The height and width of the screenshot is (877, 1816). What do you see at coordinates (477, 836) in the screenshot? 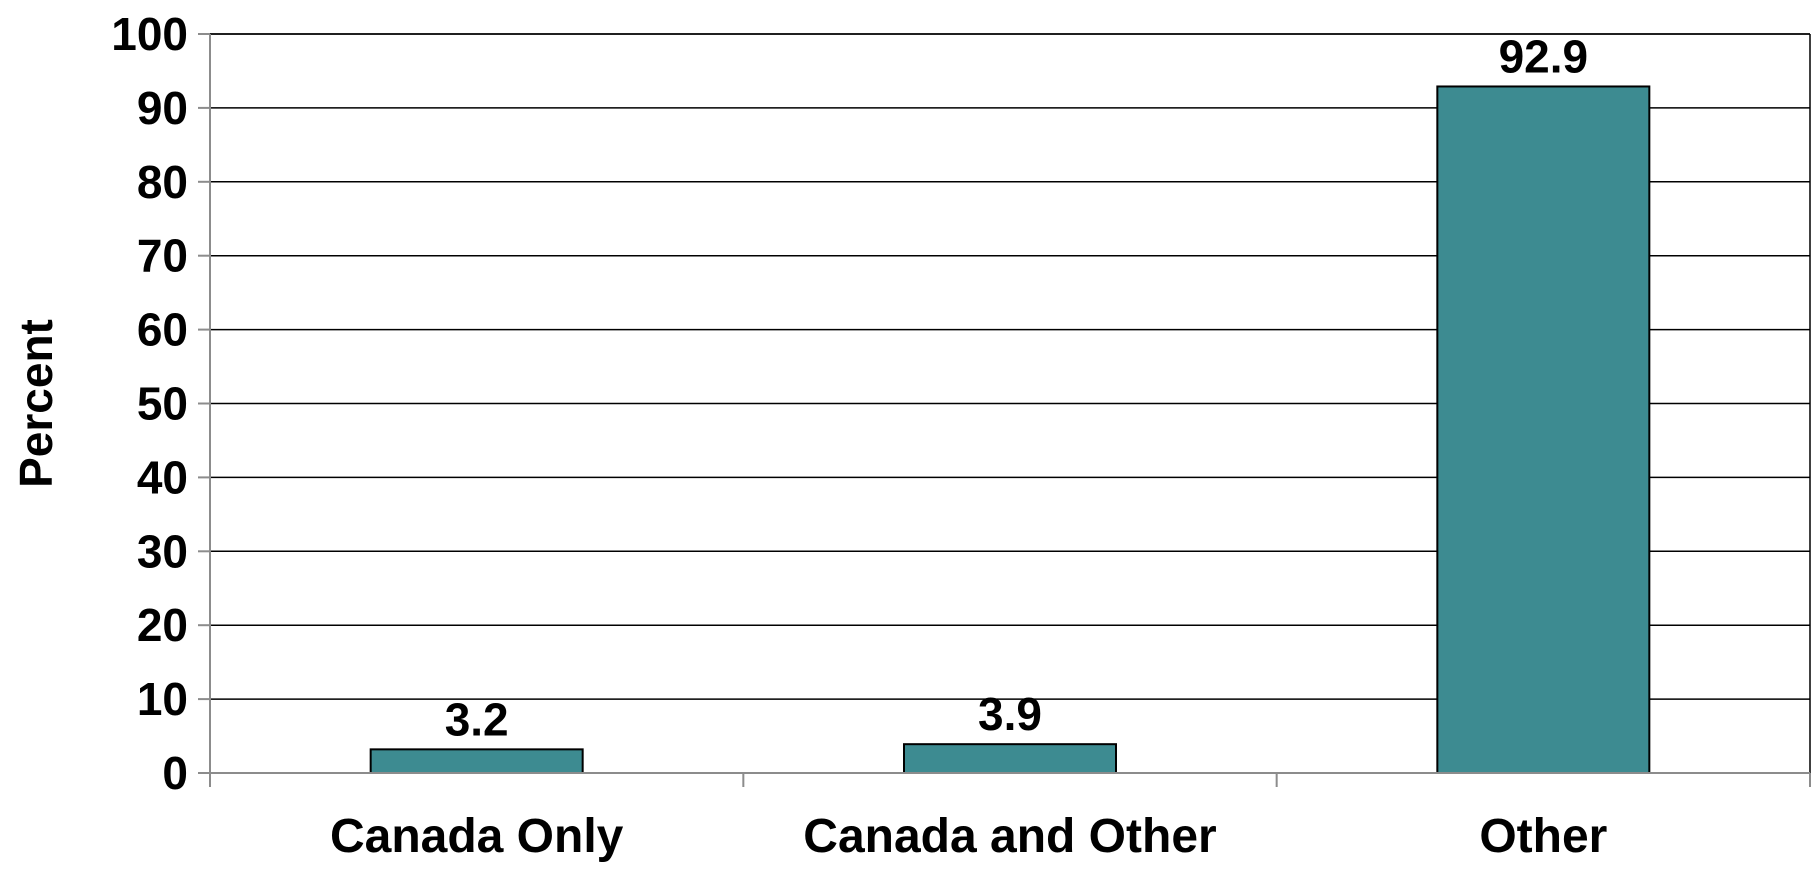
I see `x-category-label: Canada Only` at bounding box center [477, 836].